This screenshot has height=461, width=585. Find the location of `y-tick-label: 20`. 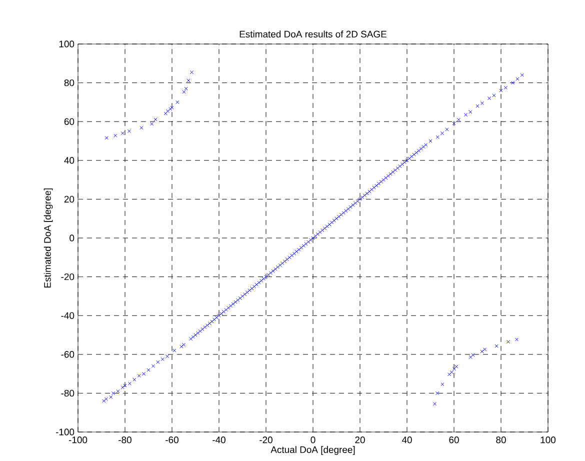

y-tick-label: 20 is located at coordinates (69, 199).